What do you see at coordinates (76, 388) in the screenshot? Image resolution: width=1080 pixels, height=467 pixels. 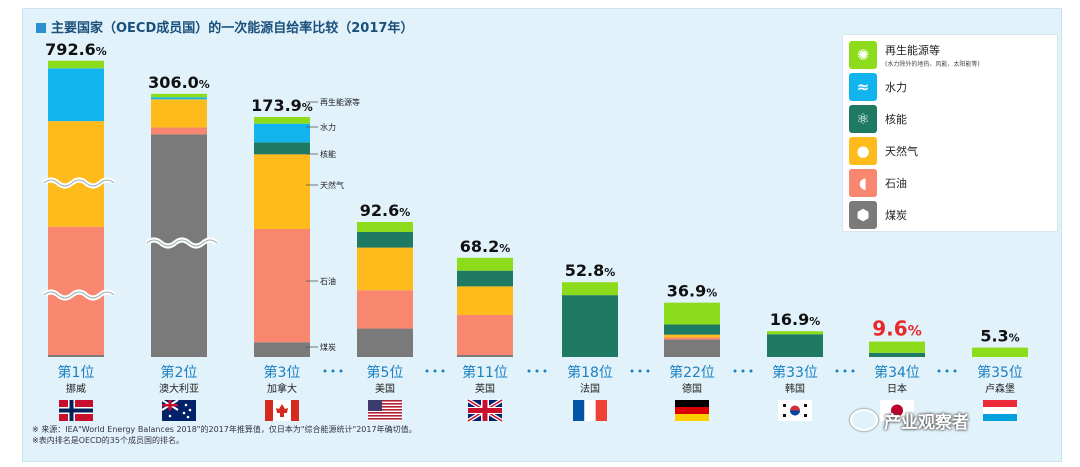 I see `country-name: 挪威` at bounding box center [76, 388].